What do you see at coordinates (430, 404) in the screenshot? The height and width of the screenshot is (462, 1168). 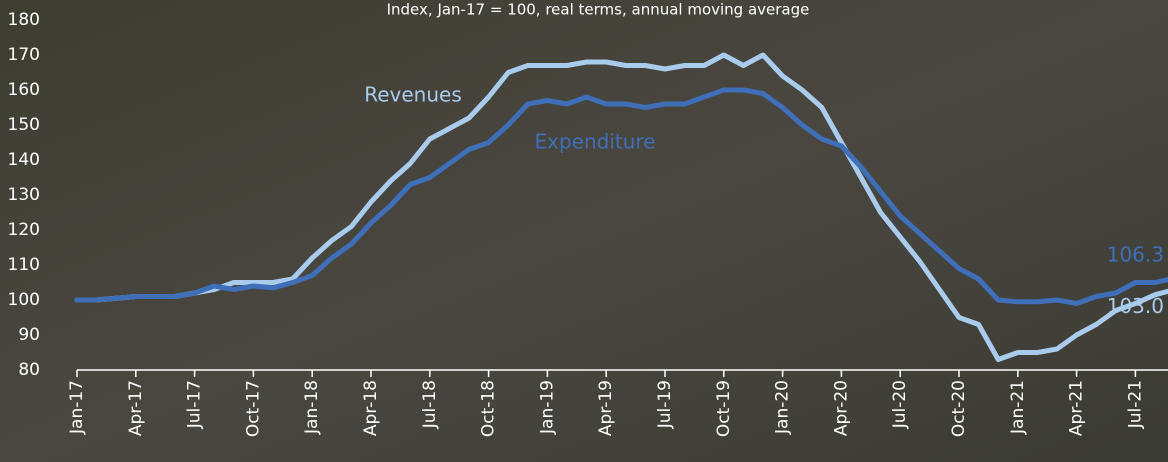 I see `x-tick-label: Jul-18` at bounding box center [430, 404].